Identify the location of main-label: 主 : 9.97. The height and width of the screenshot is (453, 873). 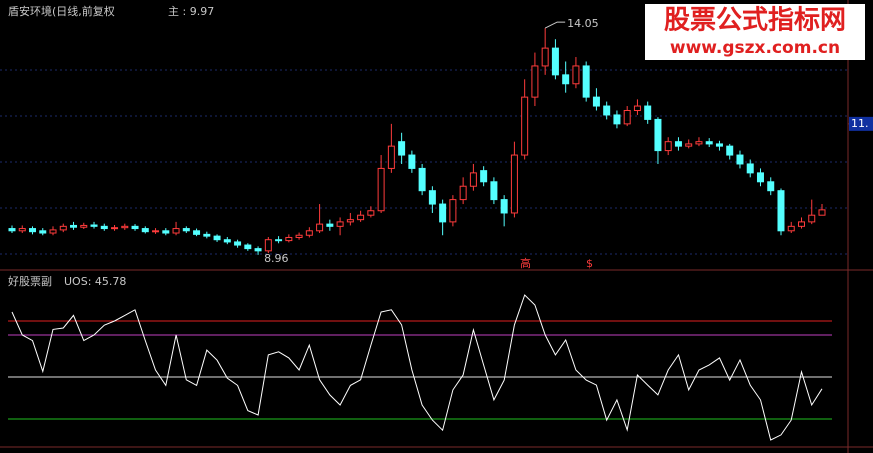
(191, 11).